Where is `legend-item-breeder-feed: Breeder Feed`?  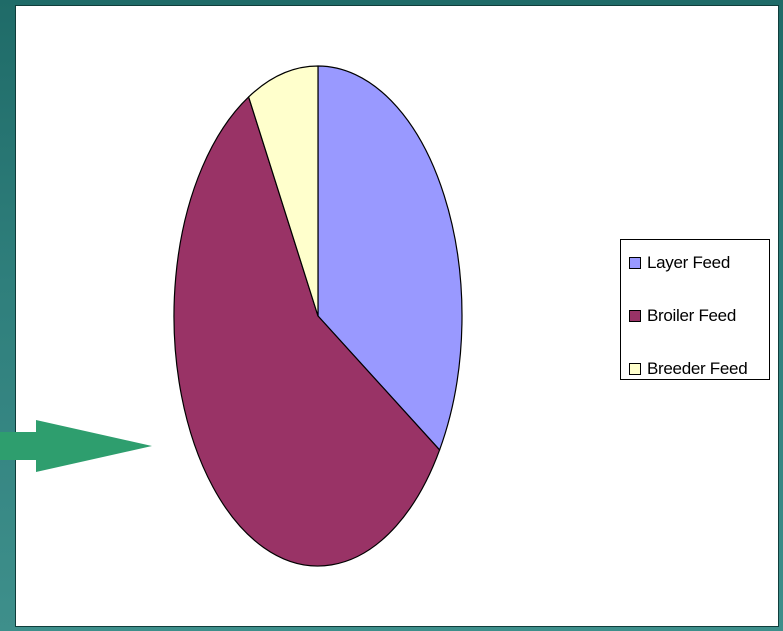 legend-item-breeder-feed: Breeder Feed is located at coordinates (688, 369).